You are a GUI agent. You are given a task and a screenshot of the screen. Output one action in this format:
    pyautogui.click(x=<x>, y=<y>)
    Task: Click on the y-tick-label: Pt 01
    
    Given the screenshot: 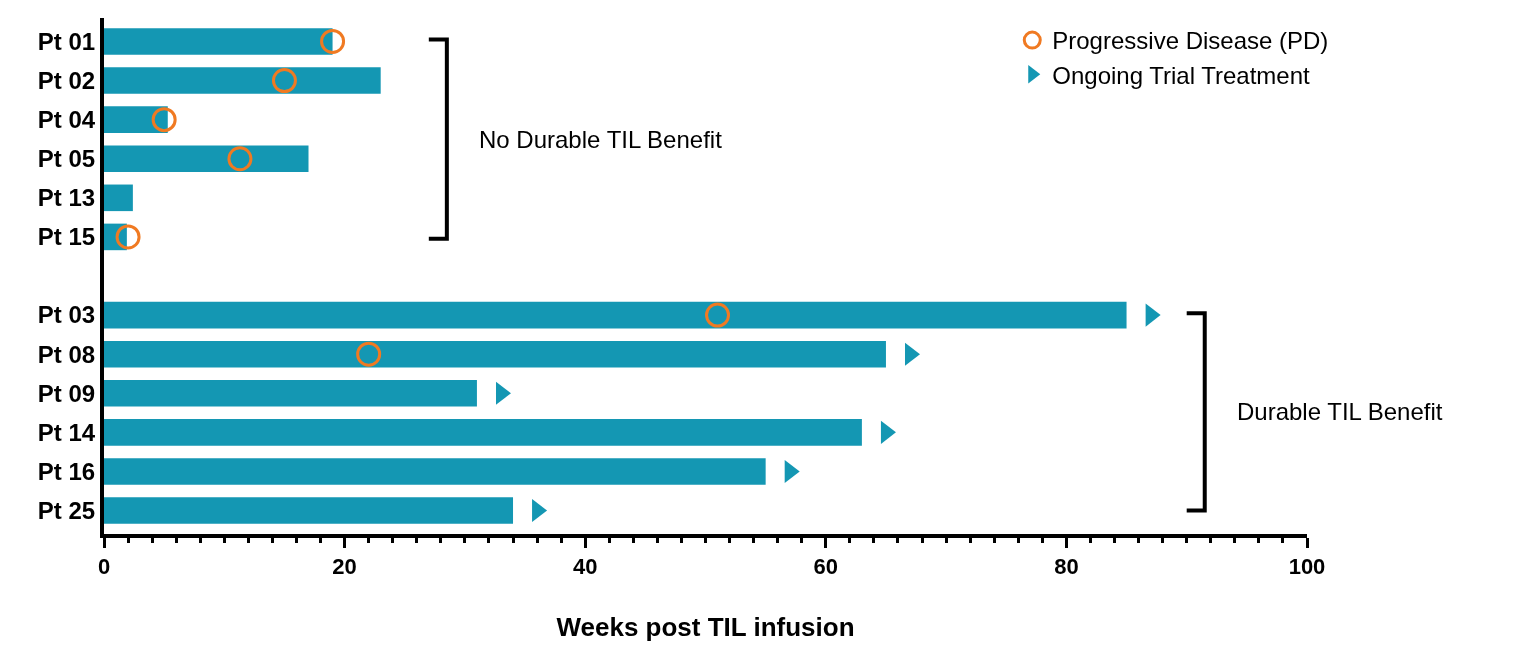 What is the action you would take?
    pyautogui.click(x=66, y=41)
    